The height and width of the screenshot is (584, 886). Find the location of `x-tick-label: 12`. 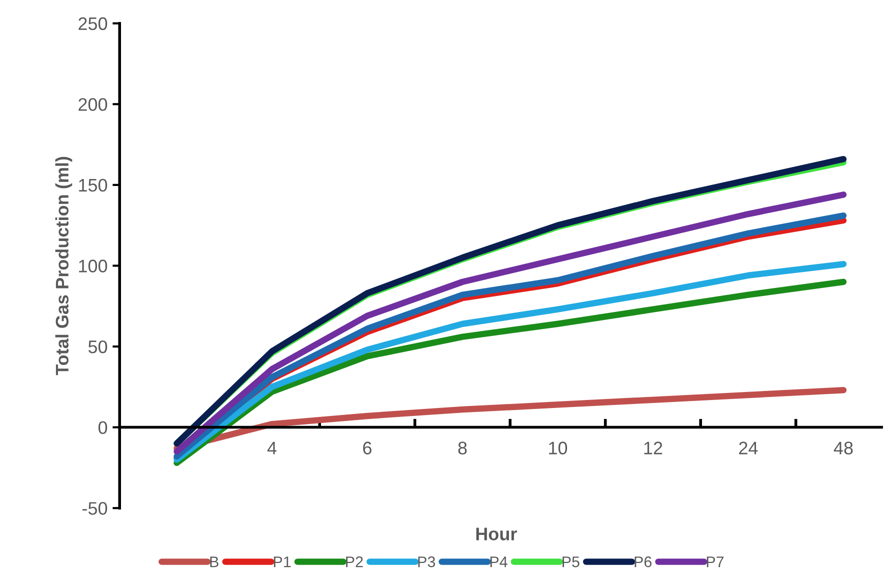

x-tick-label: 12 is located at coordinates (653, 448).